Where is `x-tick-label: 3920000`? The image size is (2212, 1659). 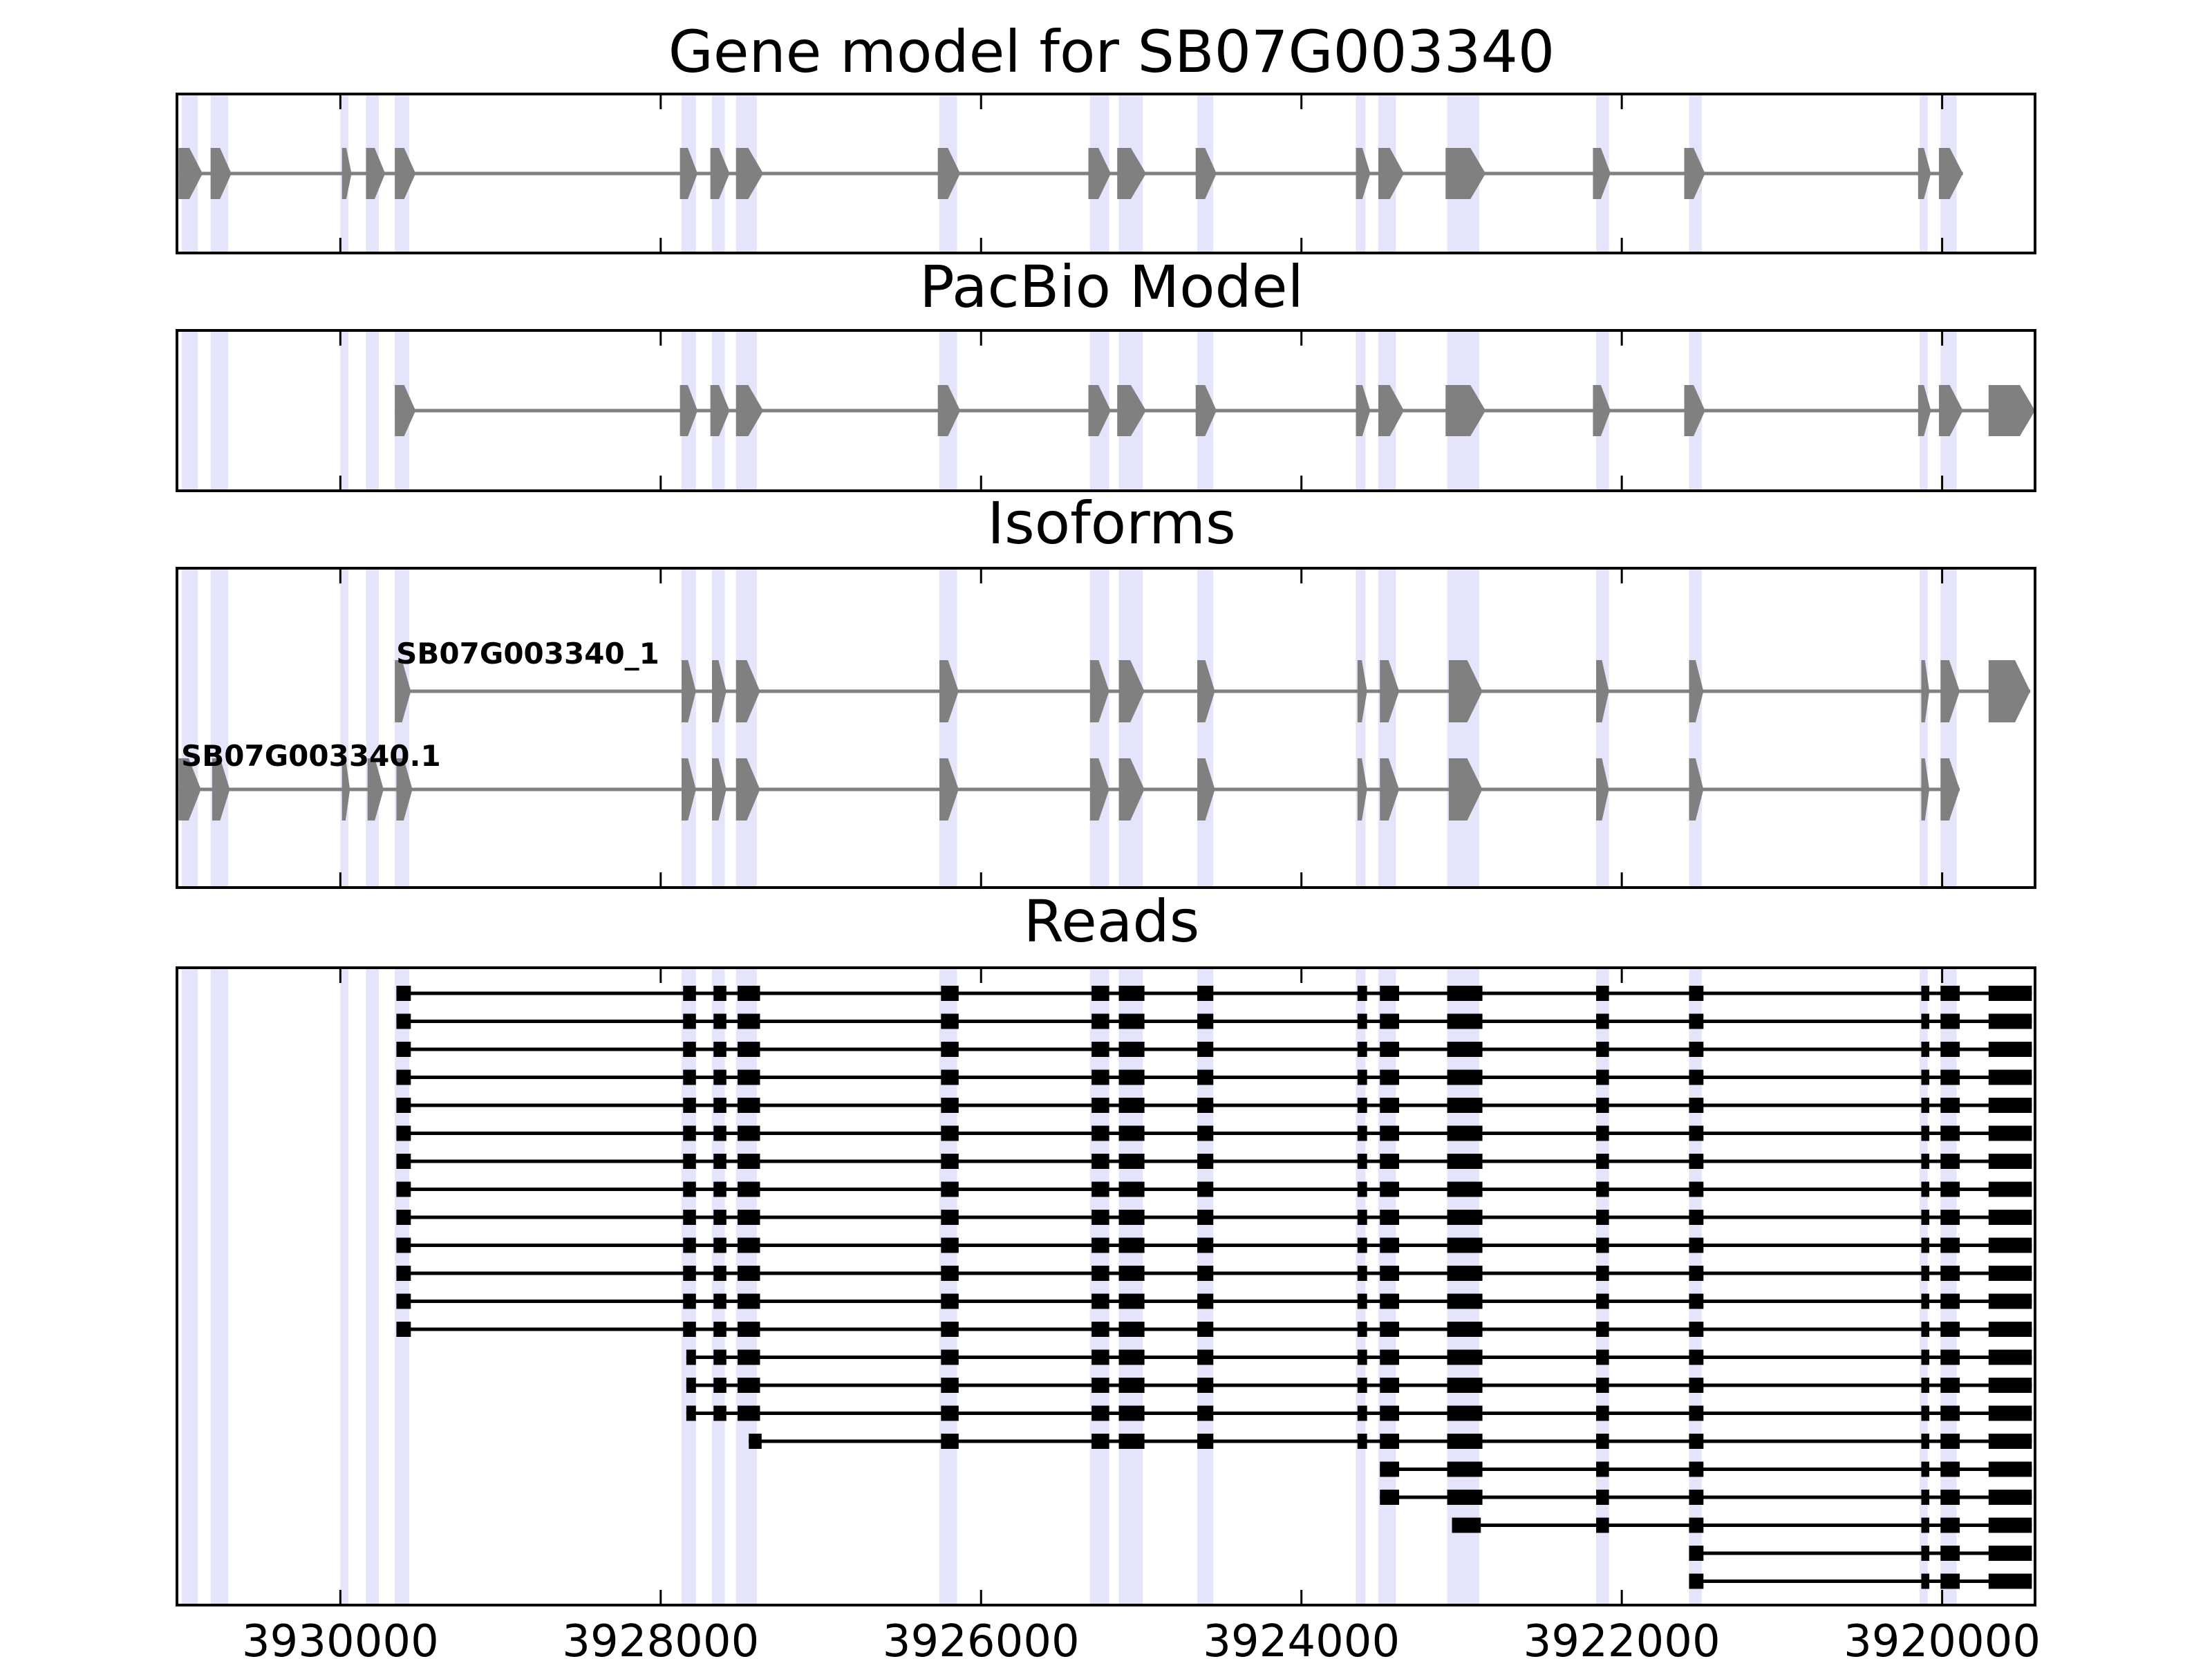
x-tick-label: 3920000 is located at coordinates (1943, 1638).